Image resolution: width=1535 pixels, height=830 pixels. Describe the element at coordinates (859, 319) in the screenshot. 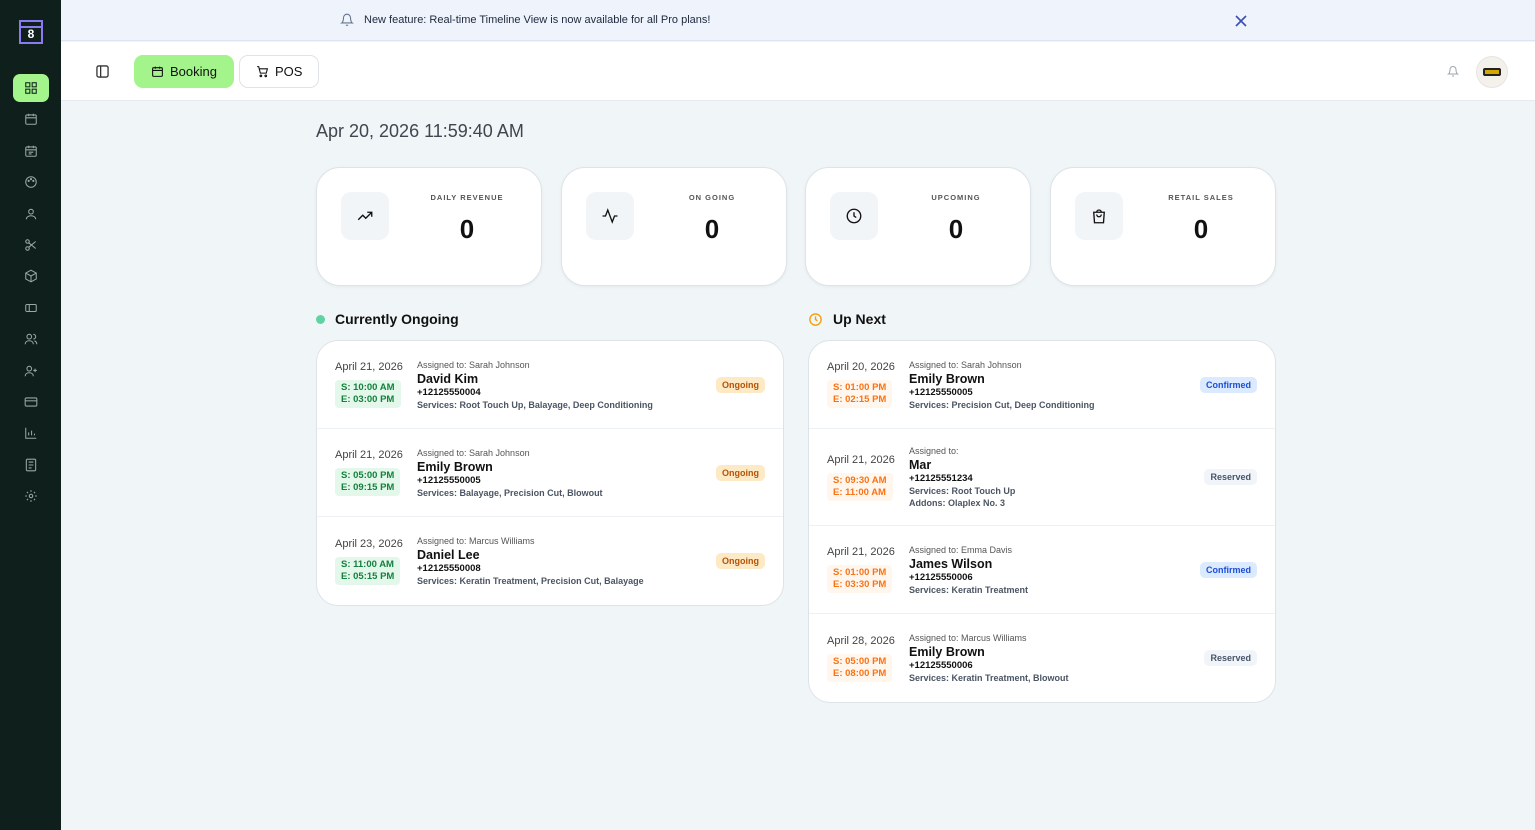

I see `section-title: Up Next` at that location.